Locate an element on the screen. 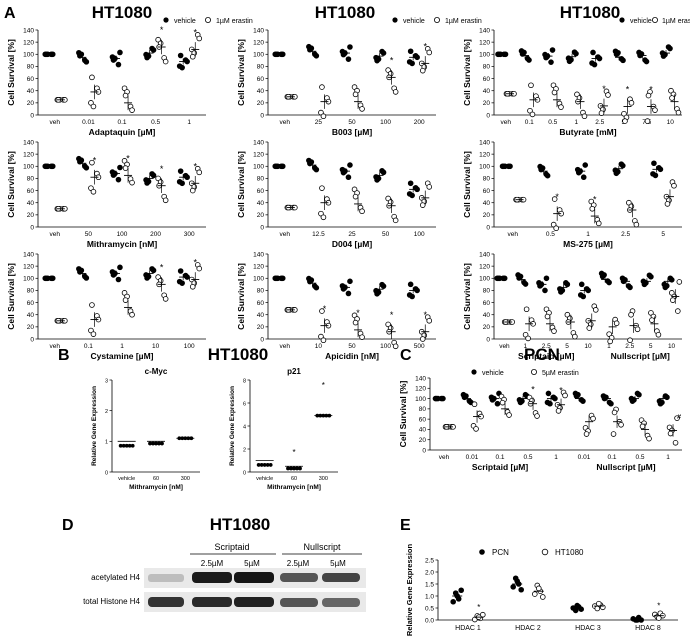 Image resolution: width=690 pixels, height=638 pixels. x-axis-label: MS-275 [µM] is located at coordinates (588, 244).